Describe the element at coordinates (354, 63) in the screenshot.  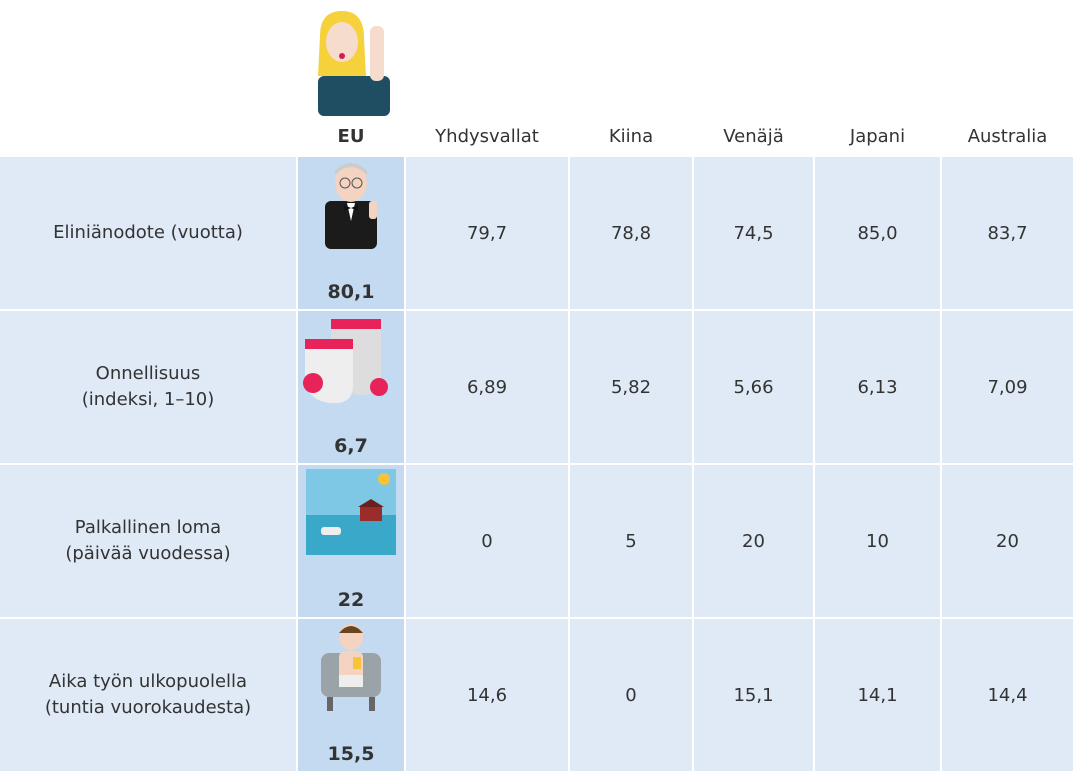
I see `eu-icon` at that location.